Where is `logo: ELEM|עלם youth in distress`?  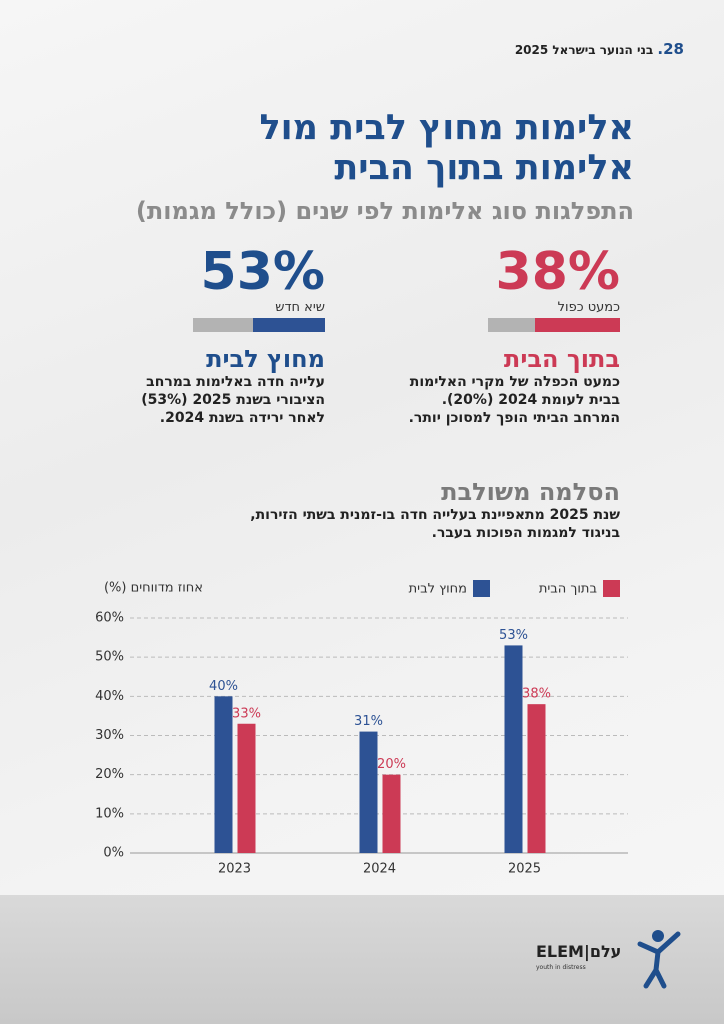 logo: ELEM|עלם youth in distress is located at coordinates (611, 957).